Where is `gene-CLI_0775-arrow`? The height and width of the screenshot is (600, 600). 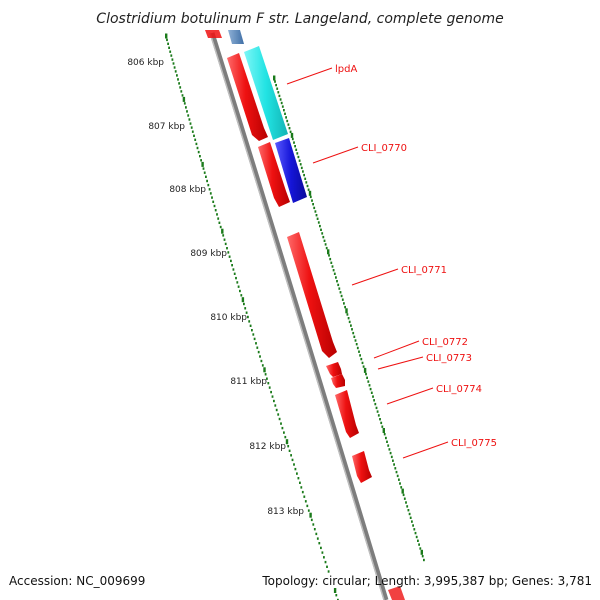 gene-CLI_0775-arrow is located at coordinates (362, 467).